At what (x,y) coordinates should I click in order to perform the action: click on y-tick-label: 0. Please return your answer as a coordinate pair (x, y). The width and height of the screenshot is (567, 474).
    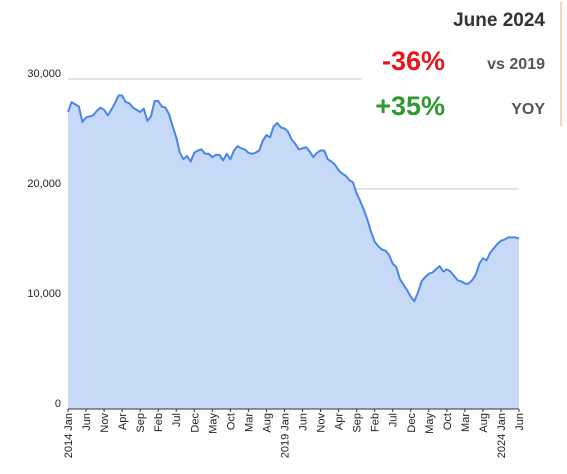
    Looking at the image, I should click on (58, 404).